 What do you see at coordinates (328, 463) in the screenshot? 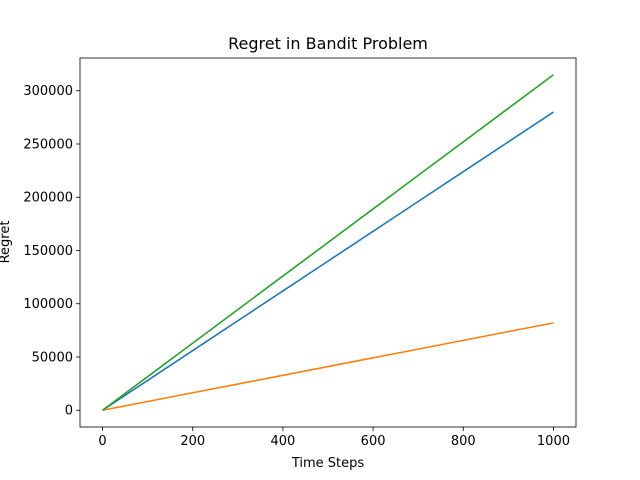
I see `x-axis-label: Time Steps` at bounding box center [328, 463].